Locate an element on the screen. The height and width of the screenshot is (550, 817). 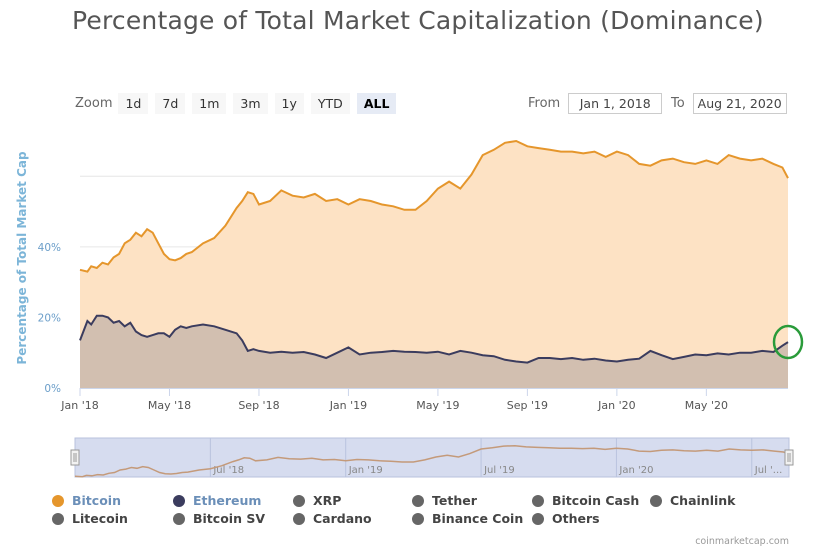
range-from: From Jan 1, 2018 is located at coordinates (595, 103).